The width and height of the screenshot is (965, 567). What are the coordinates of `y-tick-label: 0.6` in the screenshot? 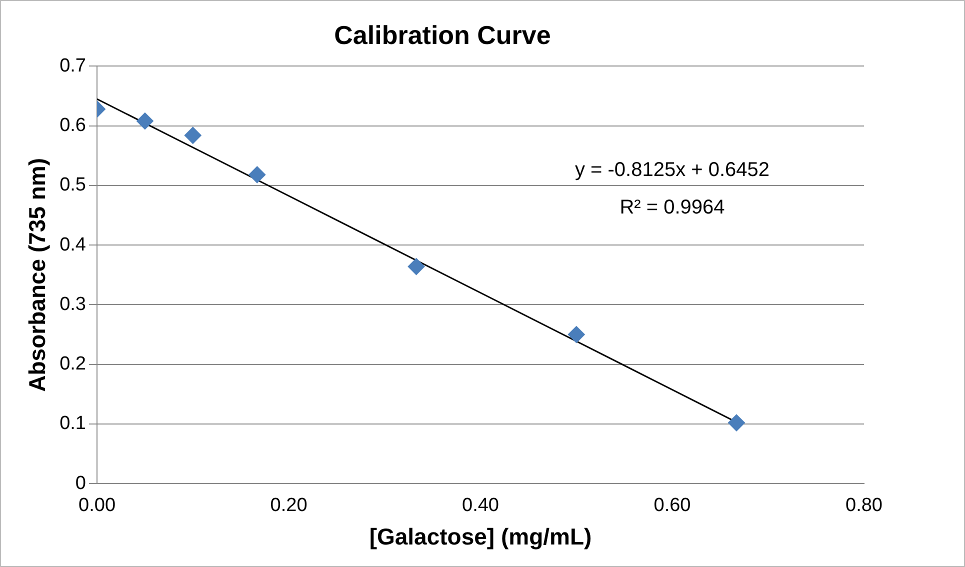 It's located at (73, 125).